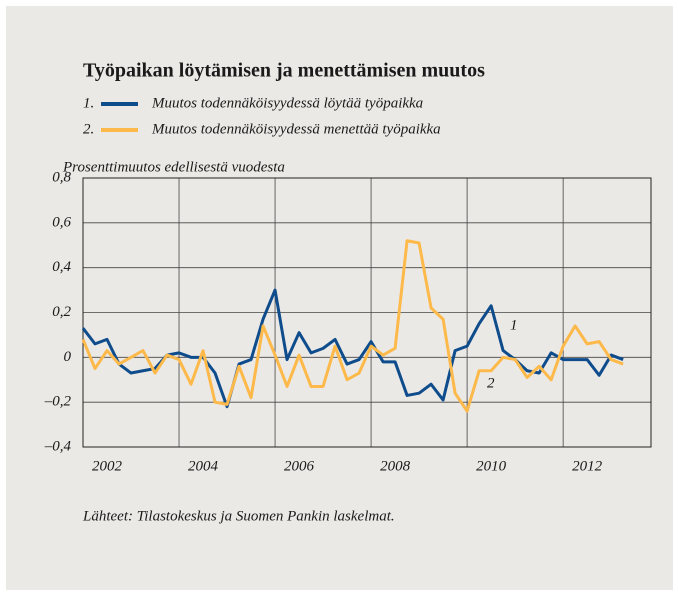 This screenshot has height=596, width=679. Describe the element at coordinates (61, 177) in the screenshot. I see `y-tick-label: 0,8` at that location.